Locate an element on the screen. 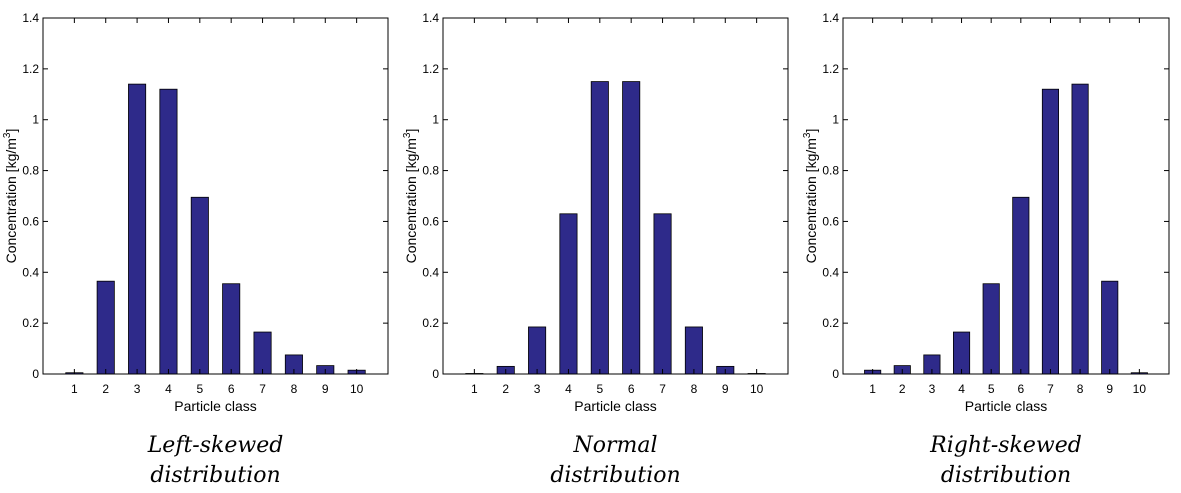  caption-line-1: Normal is located at coordinates (614, 445).